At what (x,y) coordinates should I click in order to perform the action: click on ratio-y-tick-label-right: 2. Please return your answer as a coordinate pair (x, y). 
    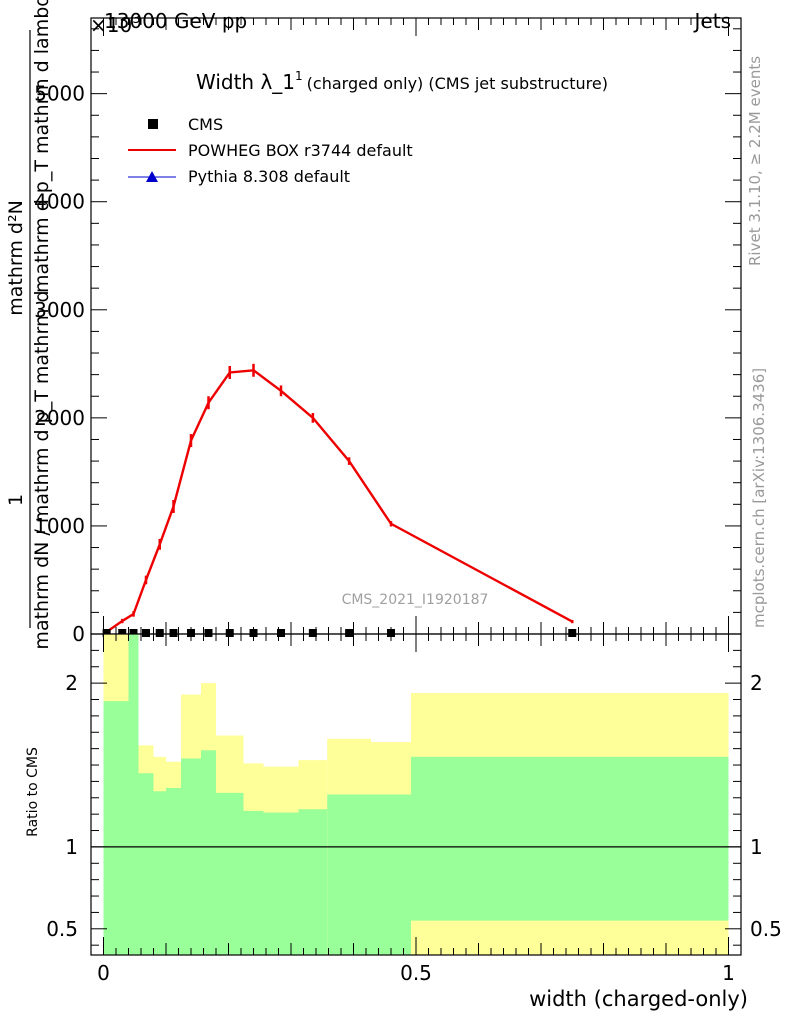
    Looking at the image, I should click on (756, 683).